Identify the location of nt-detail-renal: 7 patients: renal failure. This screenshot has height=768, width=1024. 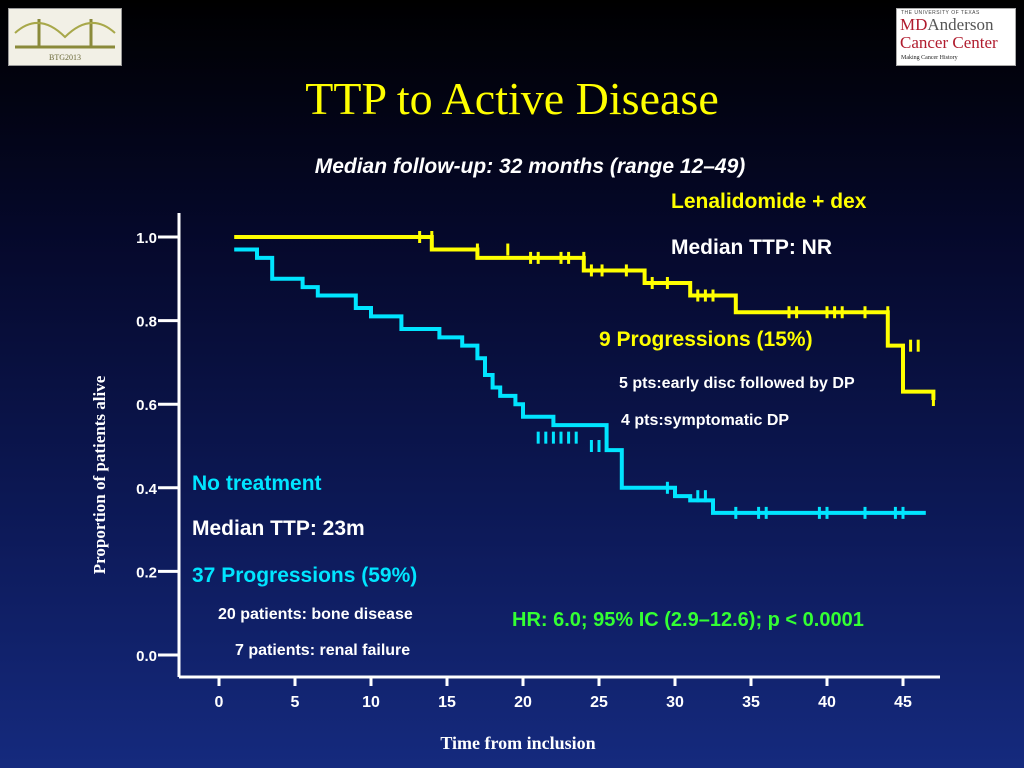
(323, 650).